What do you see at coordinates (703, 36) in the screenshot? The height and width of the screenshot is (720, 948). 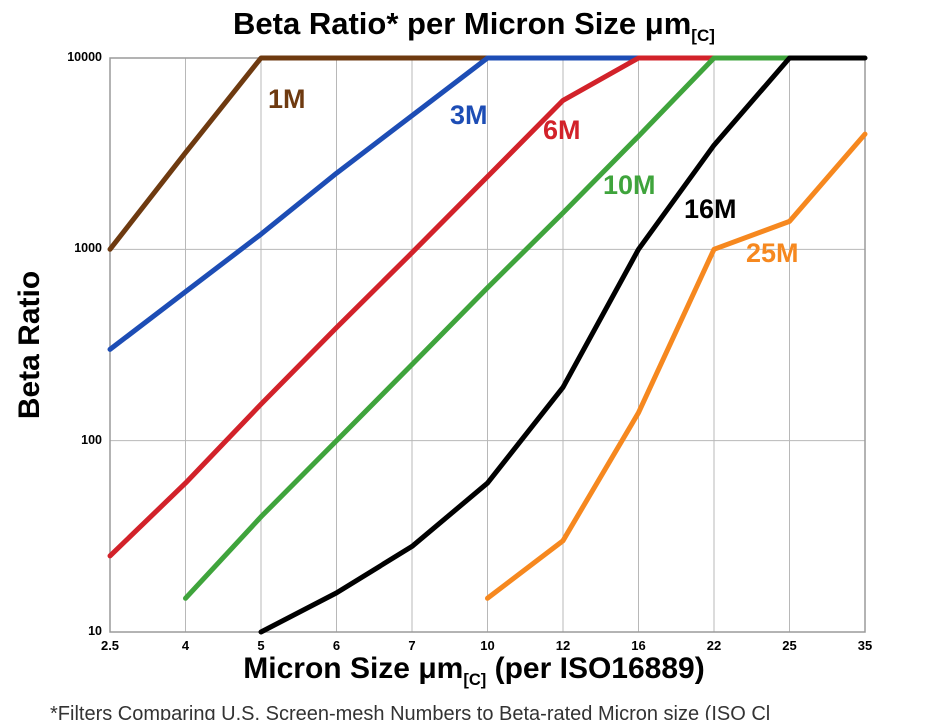 I see `chart-title-subscript: [C]` at bounding box center [703, 36].